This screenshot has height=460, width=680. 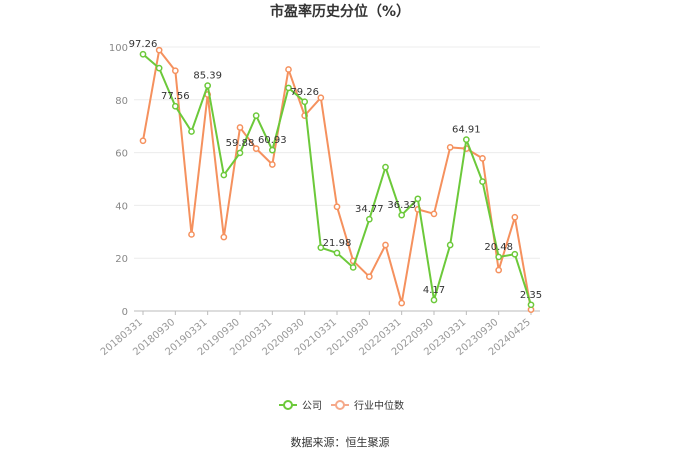 I want to click on data-label: 97.26, so click(x=143, y=44).